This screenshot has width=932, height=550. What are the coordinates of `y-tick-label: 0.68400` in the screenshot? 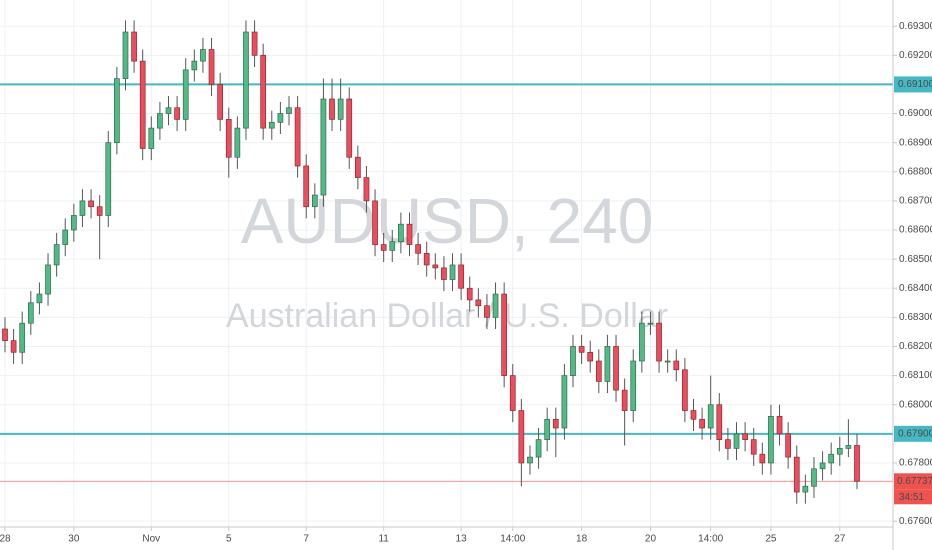 It's located at (915, 288).